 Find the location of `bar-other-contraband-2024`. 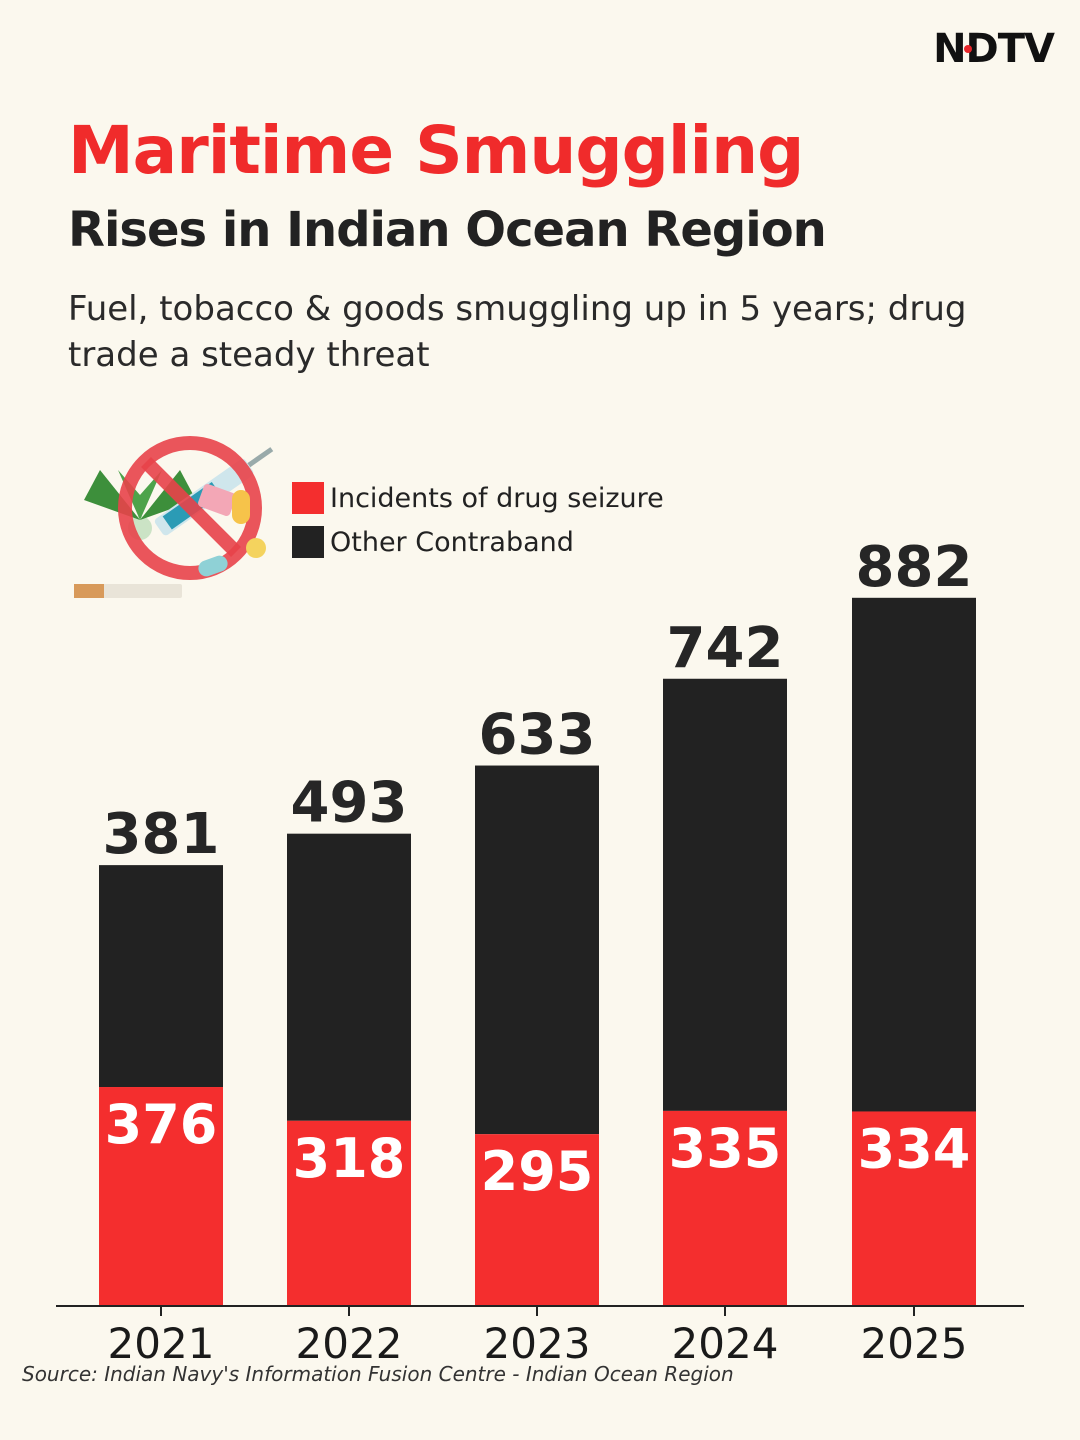

bar-other-contraband-2024 is located at coordinates (725, 894).